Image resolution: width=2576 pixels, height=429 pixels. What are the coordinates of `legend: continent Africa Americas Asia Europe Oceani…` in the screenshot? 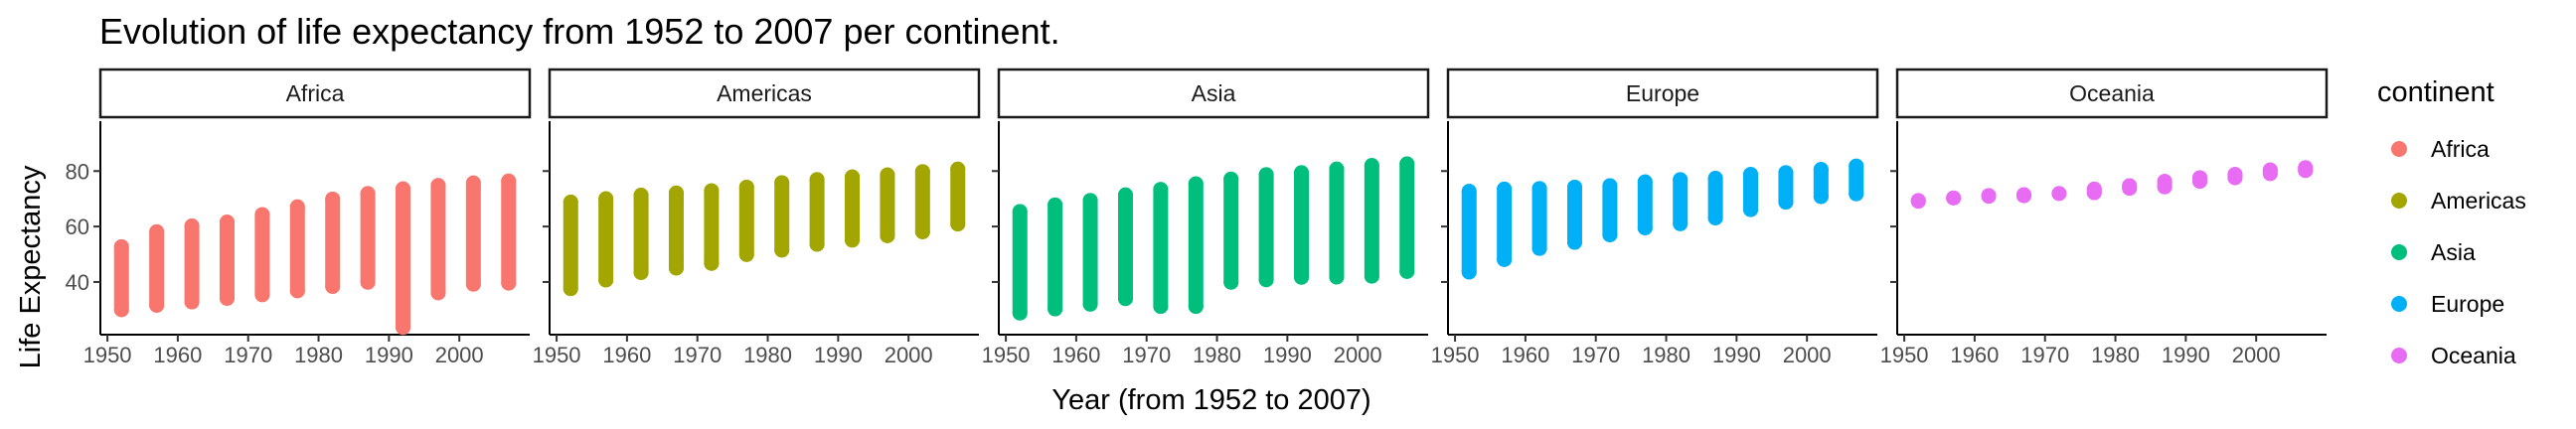 It's located at (2451, 222).